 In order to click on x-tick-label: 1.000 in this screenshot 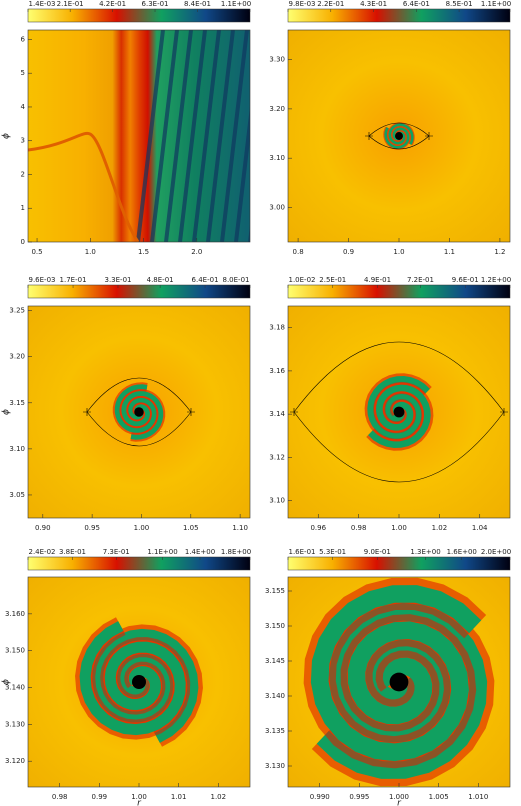, I will do `click(399, 797)`.